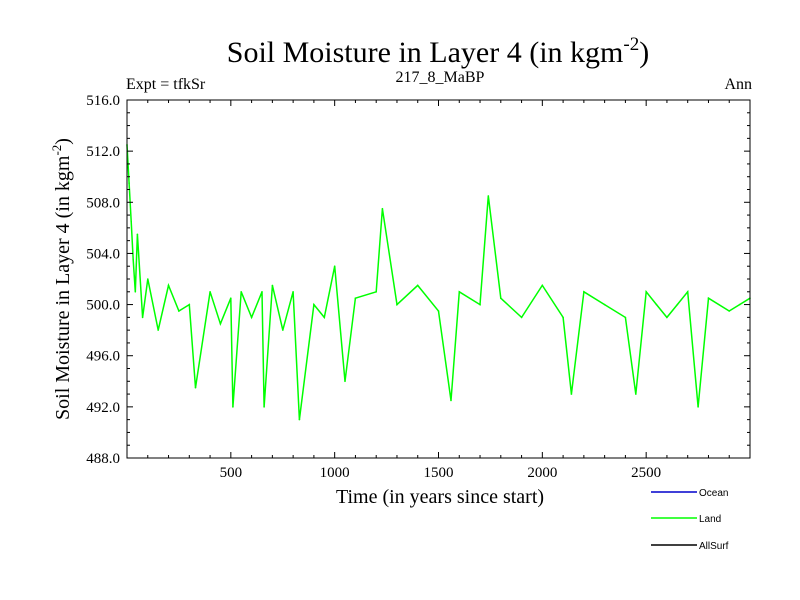  Describe the element at coordinates (631, 44) in the screenshot. I see `chart-title-superscript: -2` at that location.